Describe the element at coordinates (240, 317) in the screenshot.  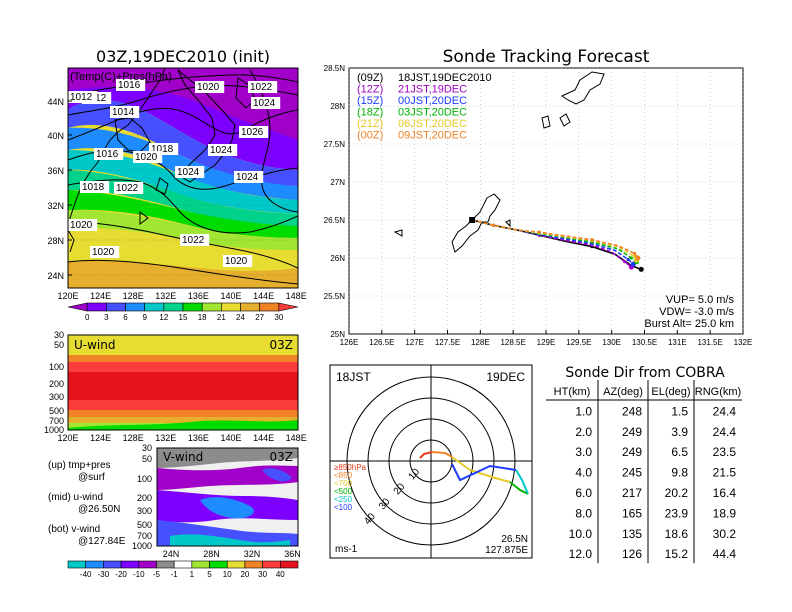
I see `colorbar-label: 24` at that location.